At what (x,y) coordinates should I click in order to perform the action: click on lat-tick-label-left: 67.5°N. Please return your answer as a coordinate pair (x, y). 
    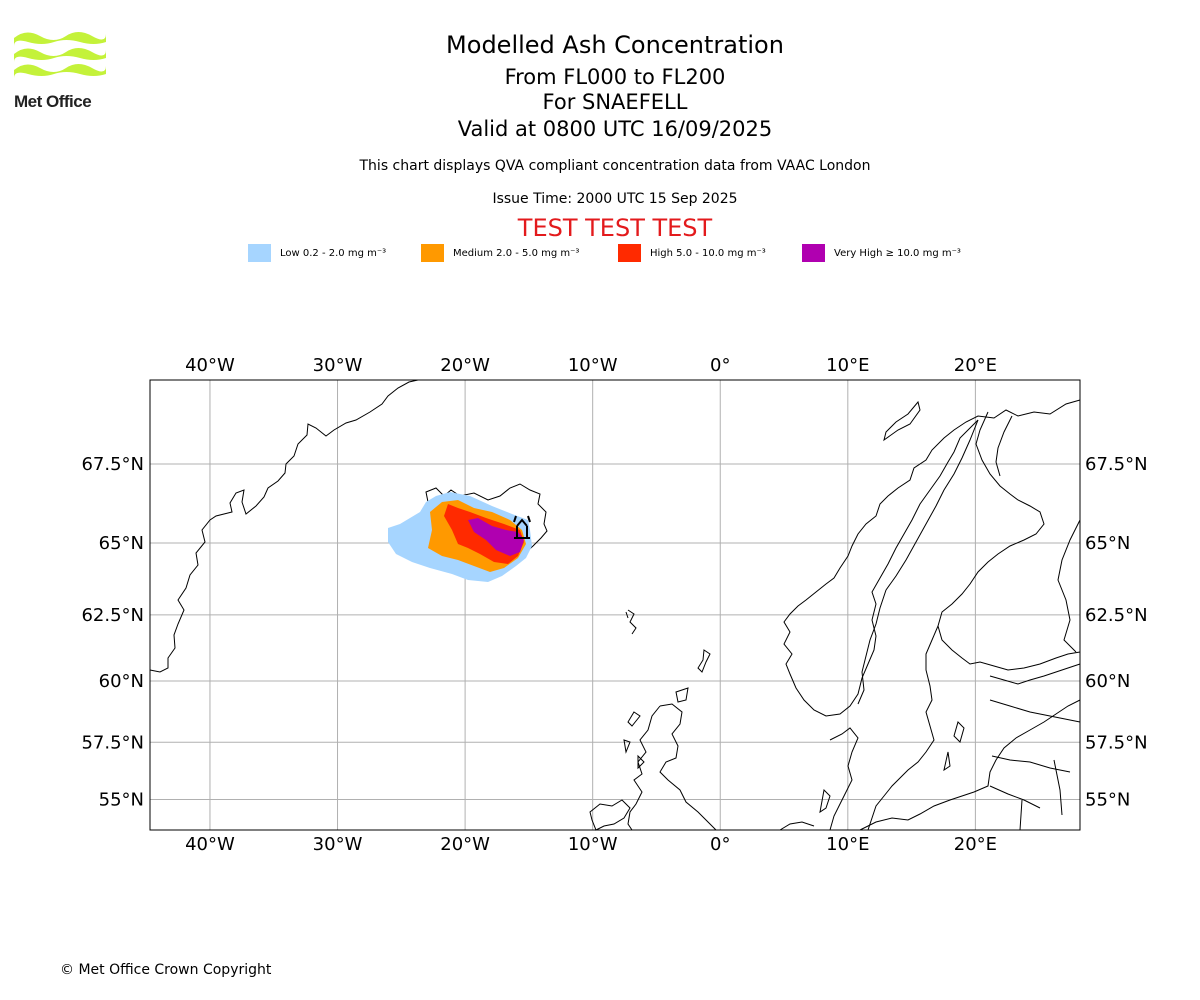
    Looking at the image, I should click on (112, 464).